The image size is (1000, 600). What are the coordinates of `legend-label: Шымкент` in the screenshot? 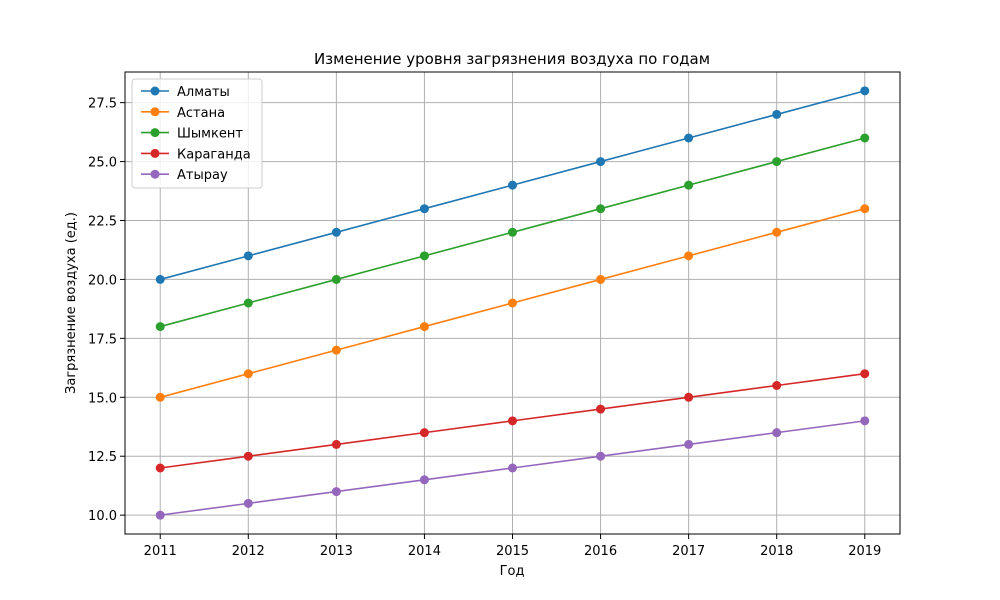 It's located at (210, 134).